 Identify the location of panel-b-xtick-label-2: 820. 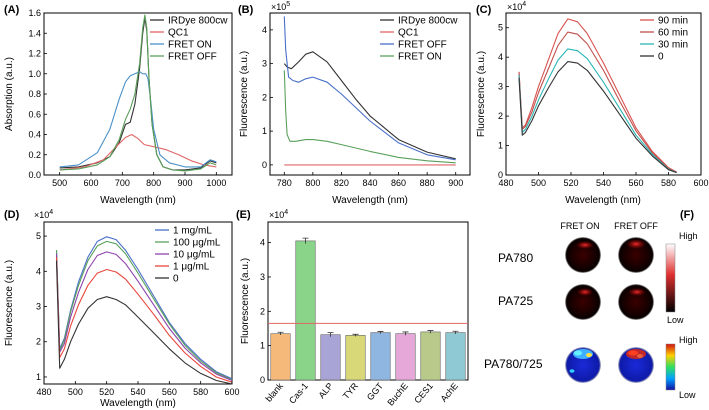
(341, 183).